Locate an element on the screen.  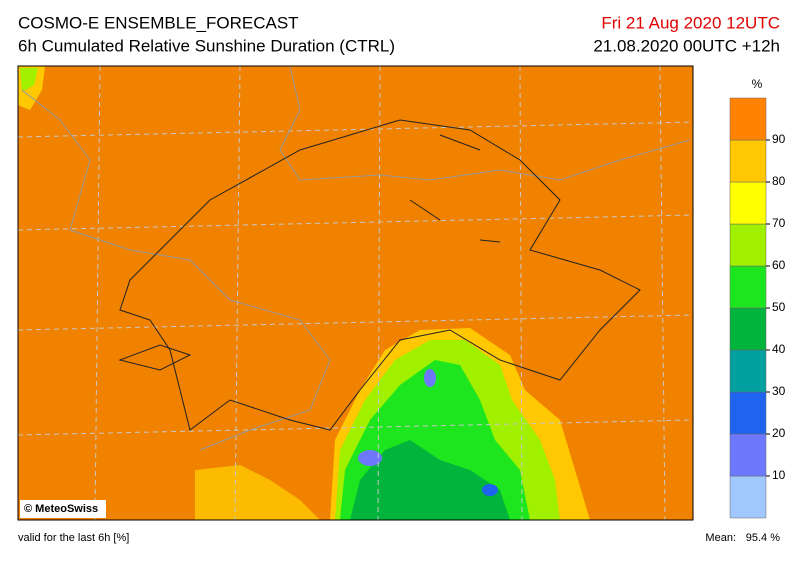
run-time: 21.08.2020 00UTC +12h is located at coordinates (686, 45).